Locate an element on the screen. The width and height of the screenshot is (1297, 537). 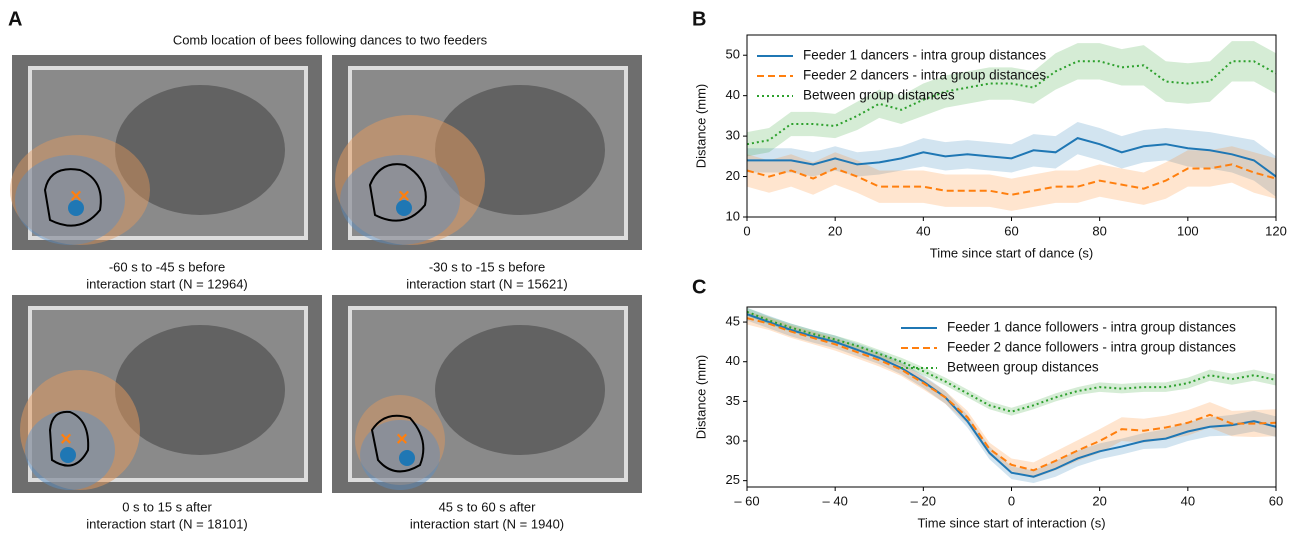
y-tick-label: 35 is located at coordinates (733, 400).